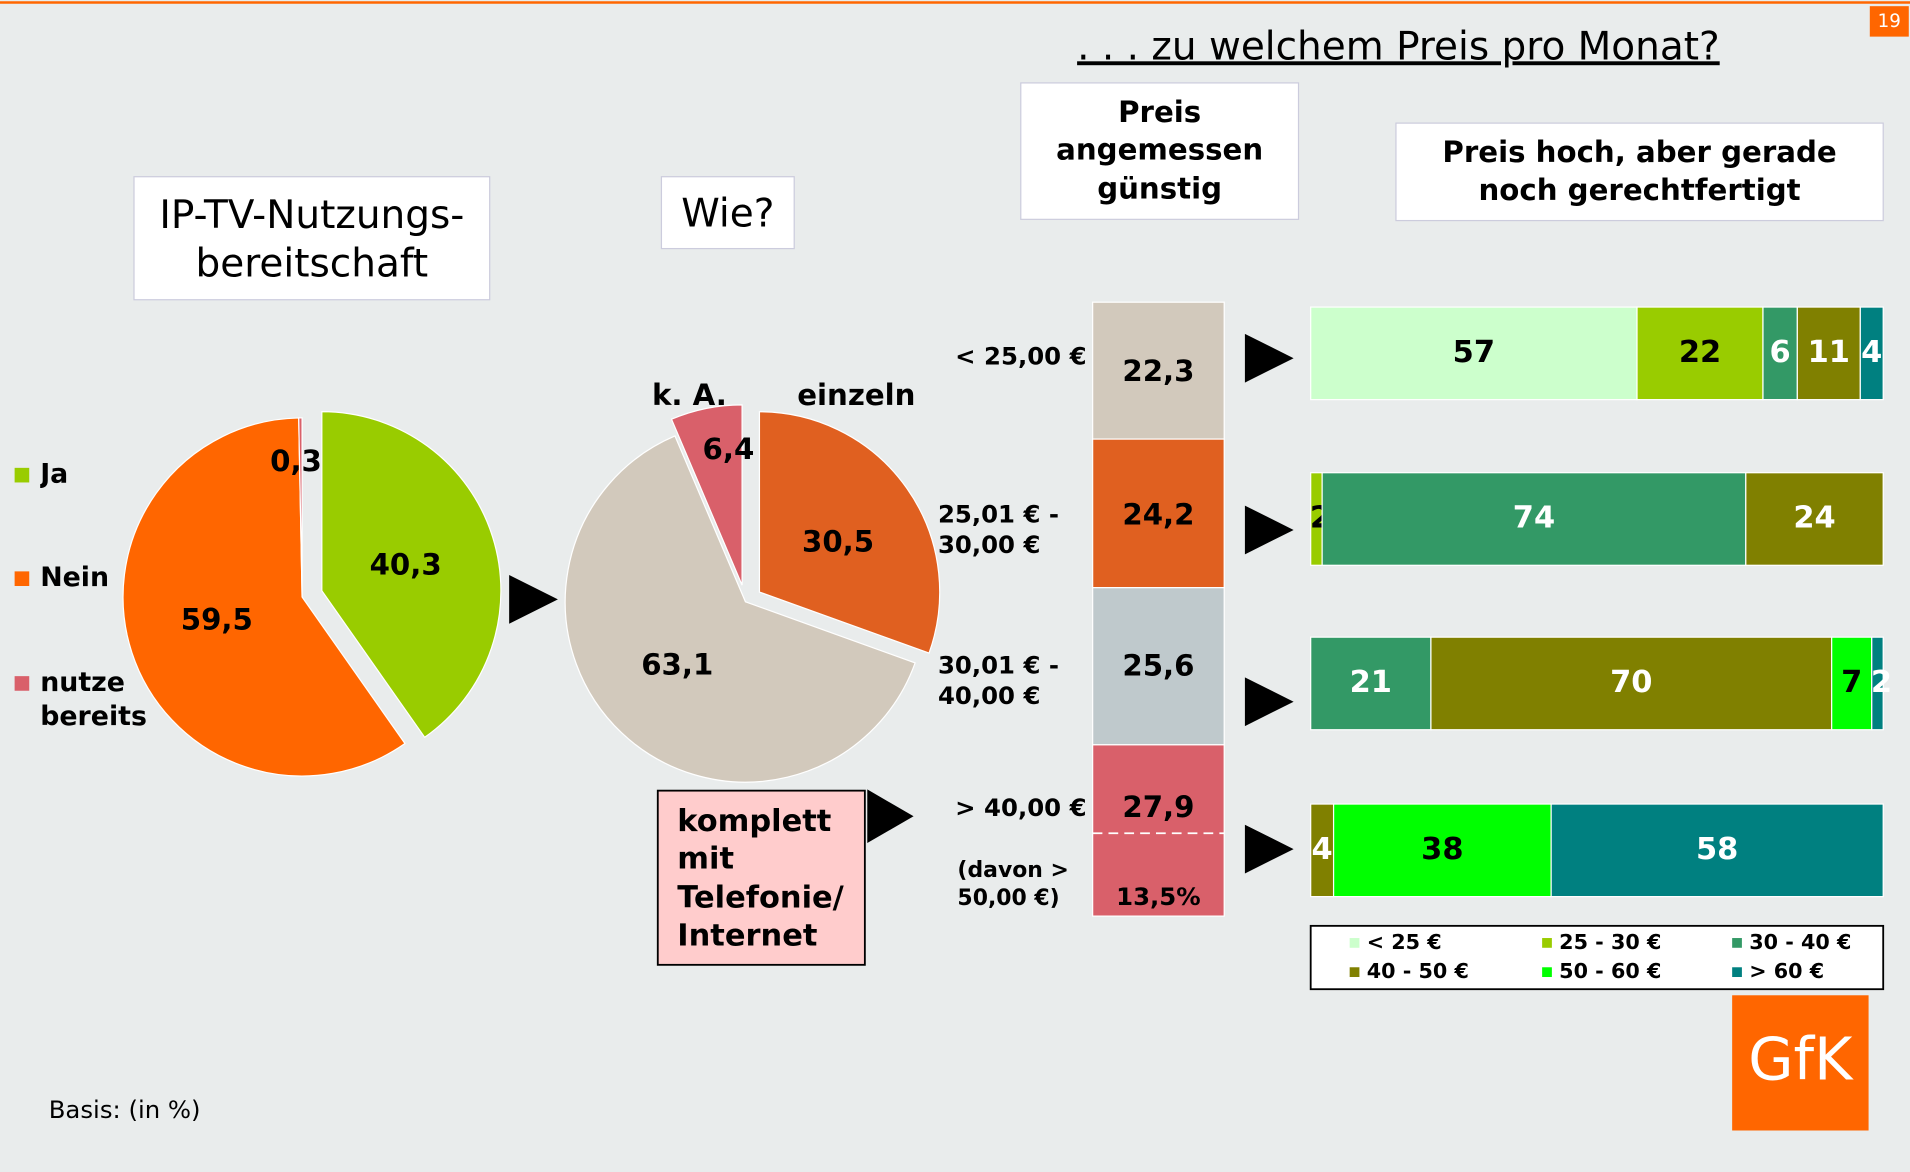 This screenshot has height=1172, width=1910. I want to click on category-label-frame: < 25,00 €, so click(1021, 356).